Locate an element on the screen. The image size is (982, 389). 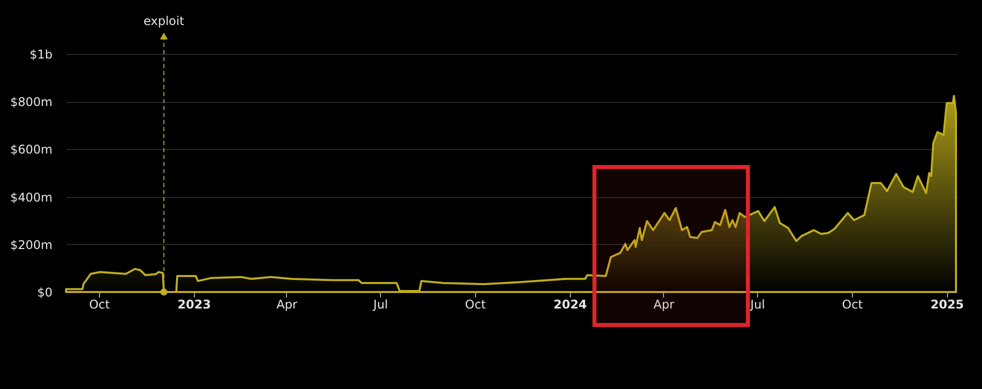
annotation: exploit is located at coordinates (164, 21).